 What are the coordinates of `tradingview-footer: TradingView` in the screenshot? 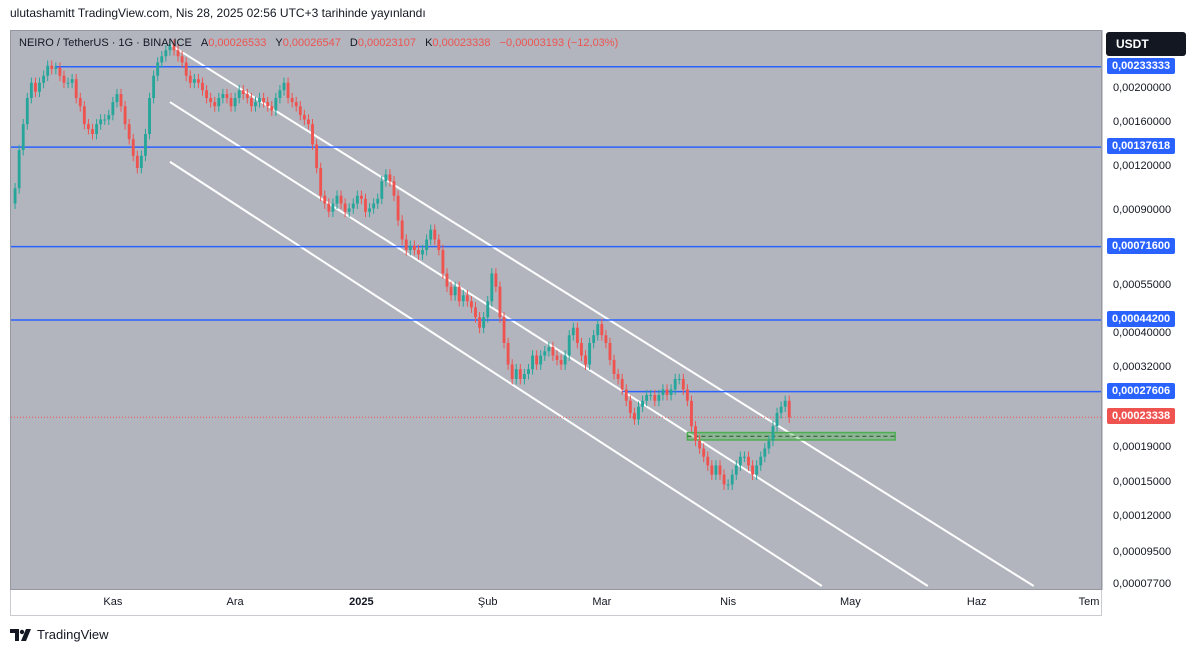 It's located at (59, 634).